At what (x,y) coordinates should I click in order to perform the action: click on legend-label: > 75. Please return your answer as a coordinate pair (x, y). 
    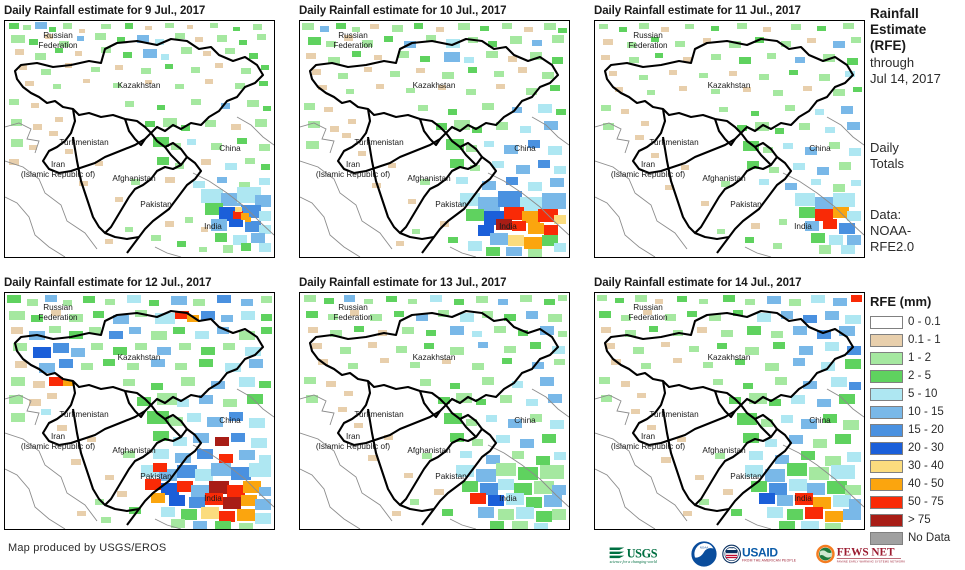
    Looking at the image, I should click on (919, 519).